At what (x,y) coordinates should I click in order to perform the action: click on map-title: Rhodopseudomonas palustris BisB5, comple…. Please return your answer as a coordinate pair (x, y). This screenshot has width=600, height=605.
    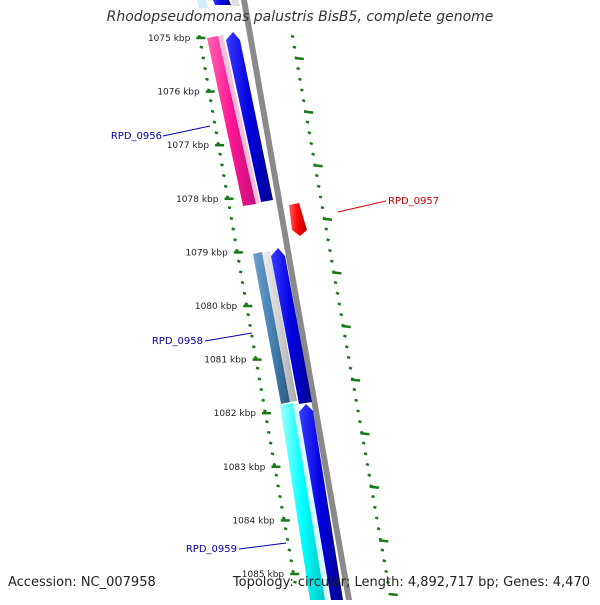
    Looking at the image, I should click on (300, 17).